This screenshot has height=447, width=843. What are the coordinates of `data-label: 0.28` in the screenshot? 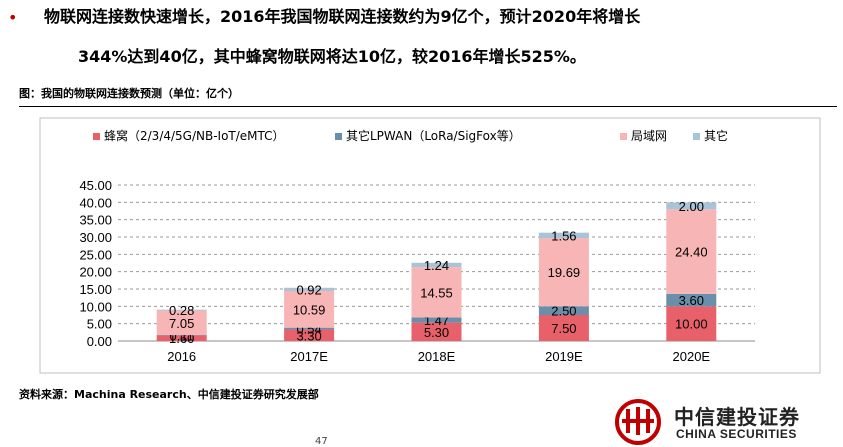 It's located at (181, 310).